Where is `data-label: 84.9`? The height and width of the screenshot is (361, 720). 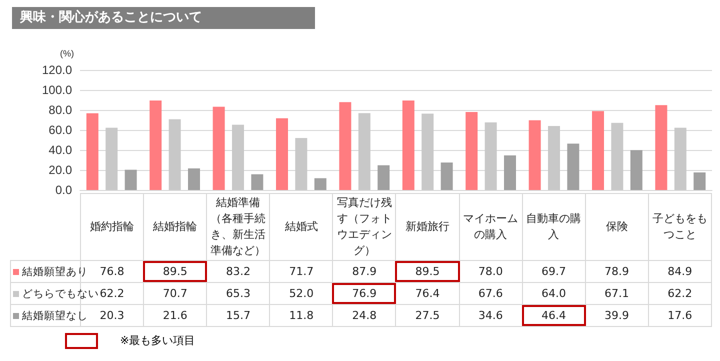 data-label: 84.9 is located at coordinates (680, 271).